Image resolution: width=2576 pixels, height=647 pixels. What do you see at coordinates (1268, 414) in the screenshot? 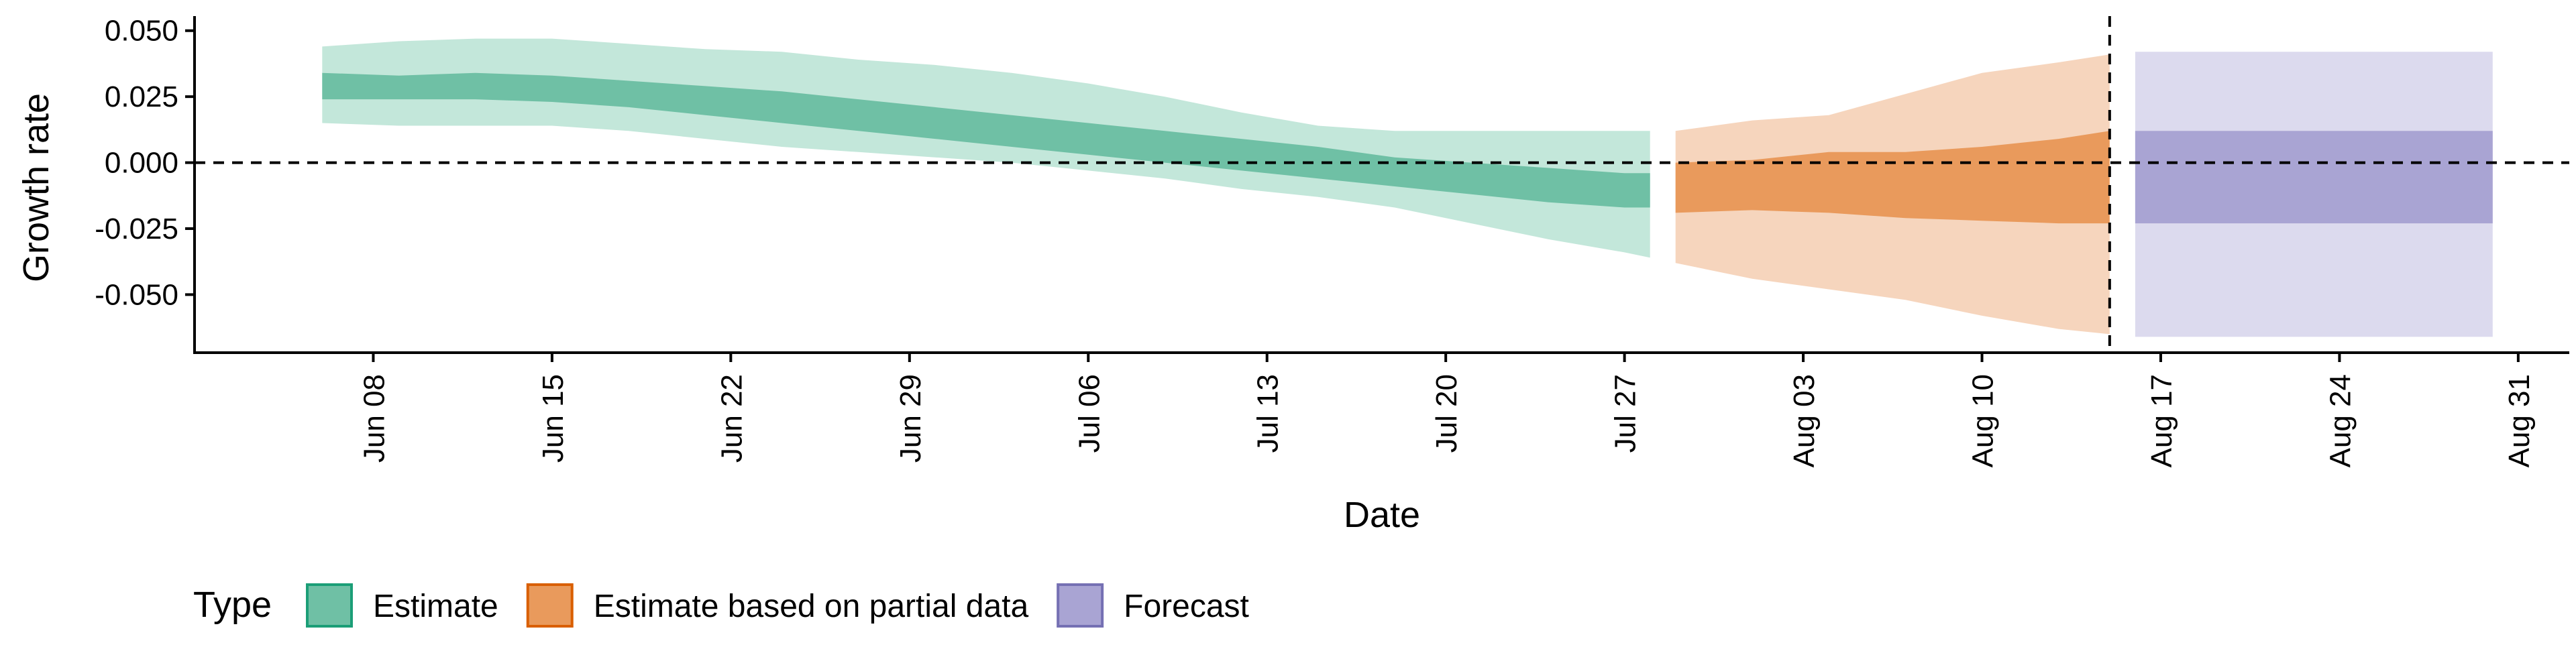
I see `x-tick-label: Jul 13` at bounding box center [1268, 414].